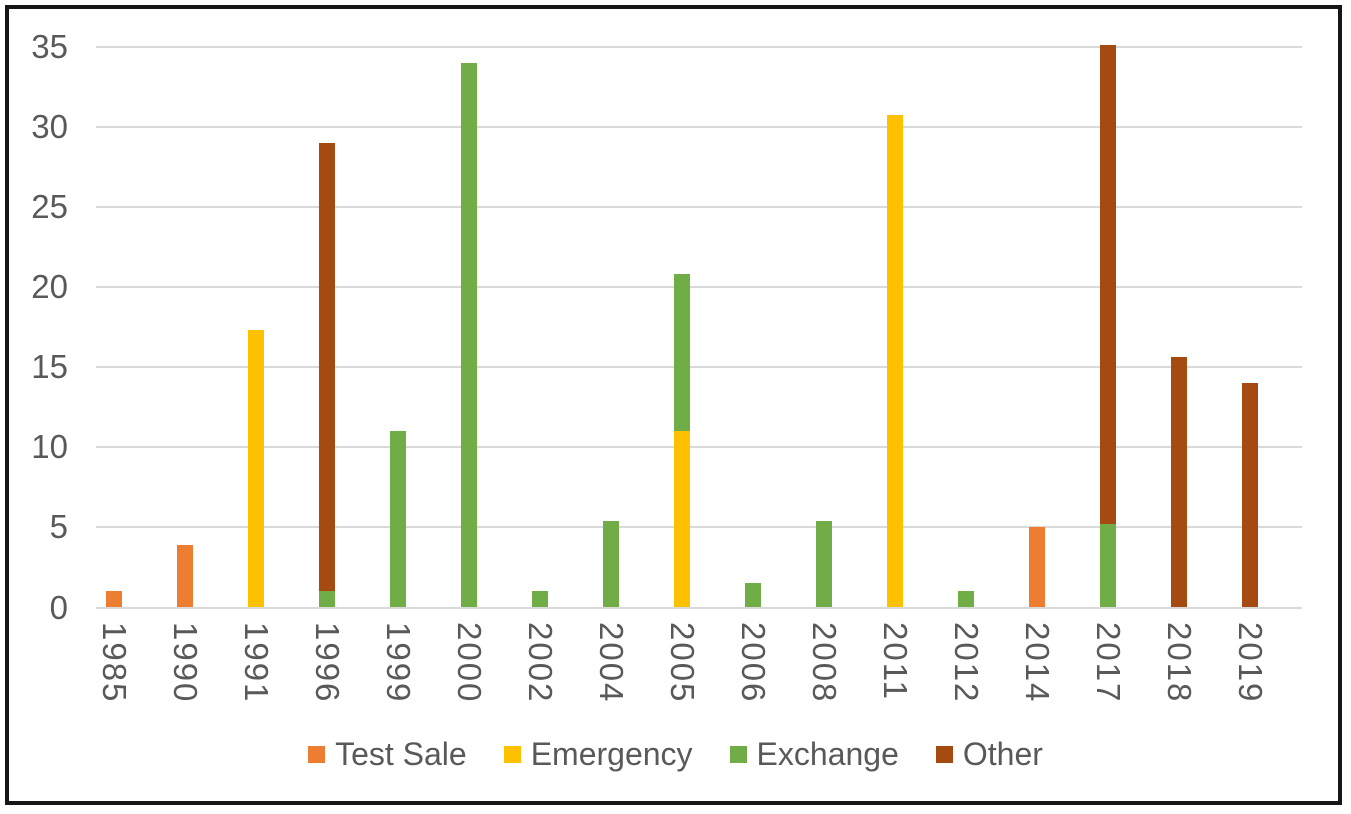 The width and height of the screenshot is (1351, 814). Describe the element at coordinates (58, 607) in the screenshot. I see `y-axis-tick-label: 0` at that location.